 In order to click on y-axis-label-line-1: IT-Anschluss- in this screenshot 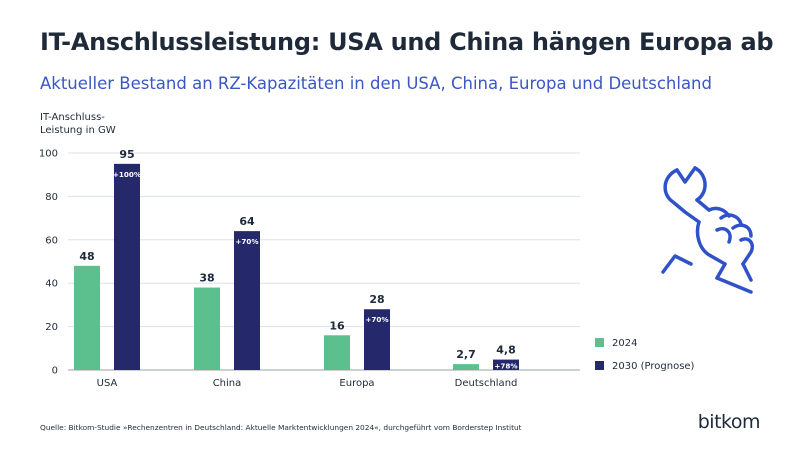, I will do `click(72, 117)`.